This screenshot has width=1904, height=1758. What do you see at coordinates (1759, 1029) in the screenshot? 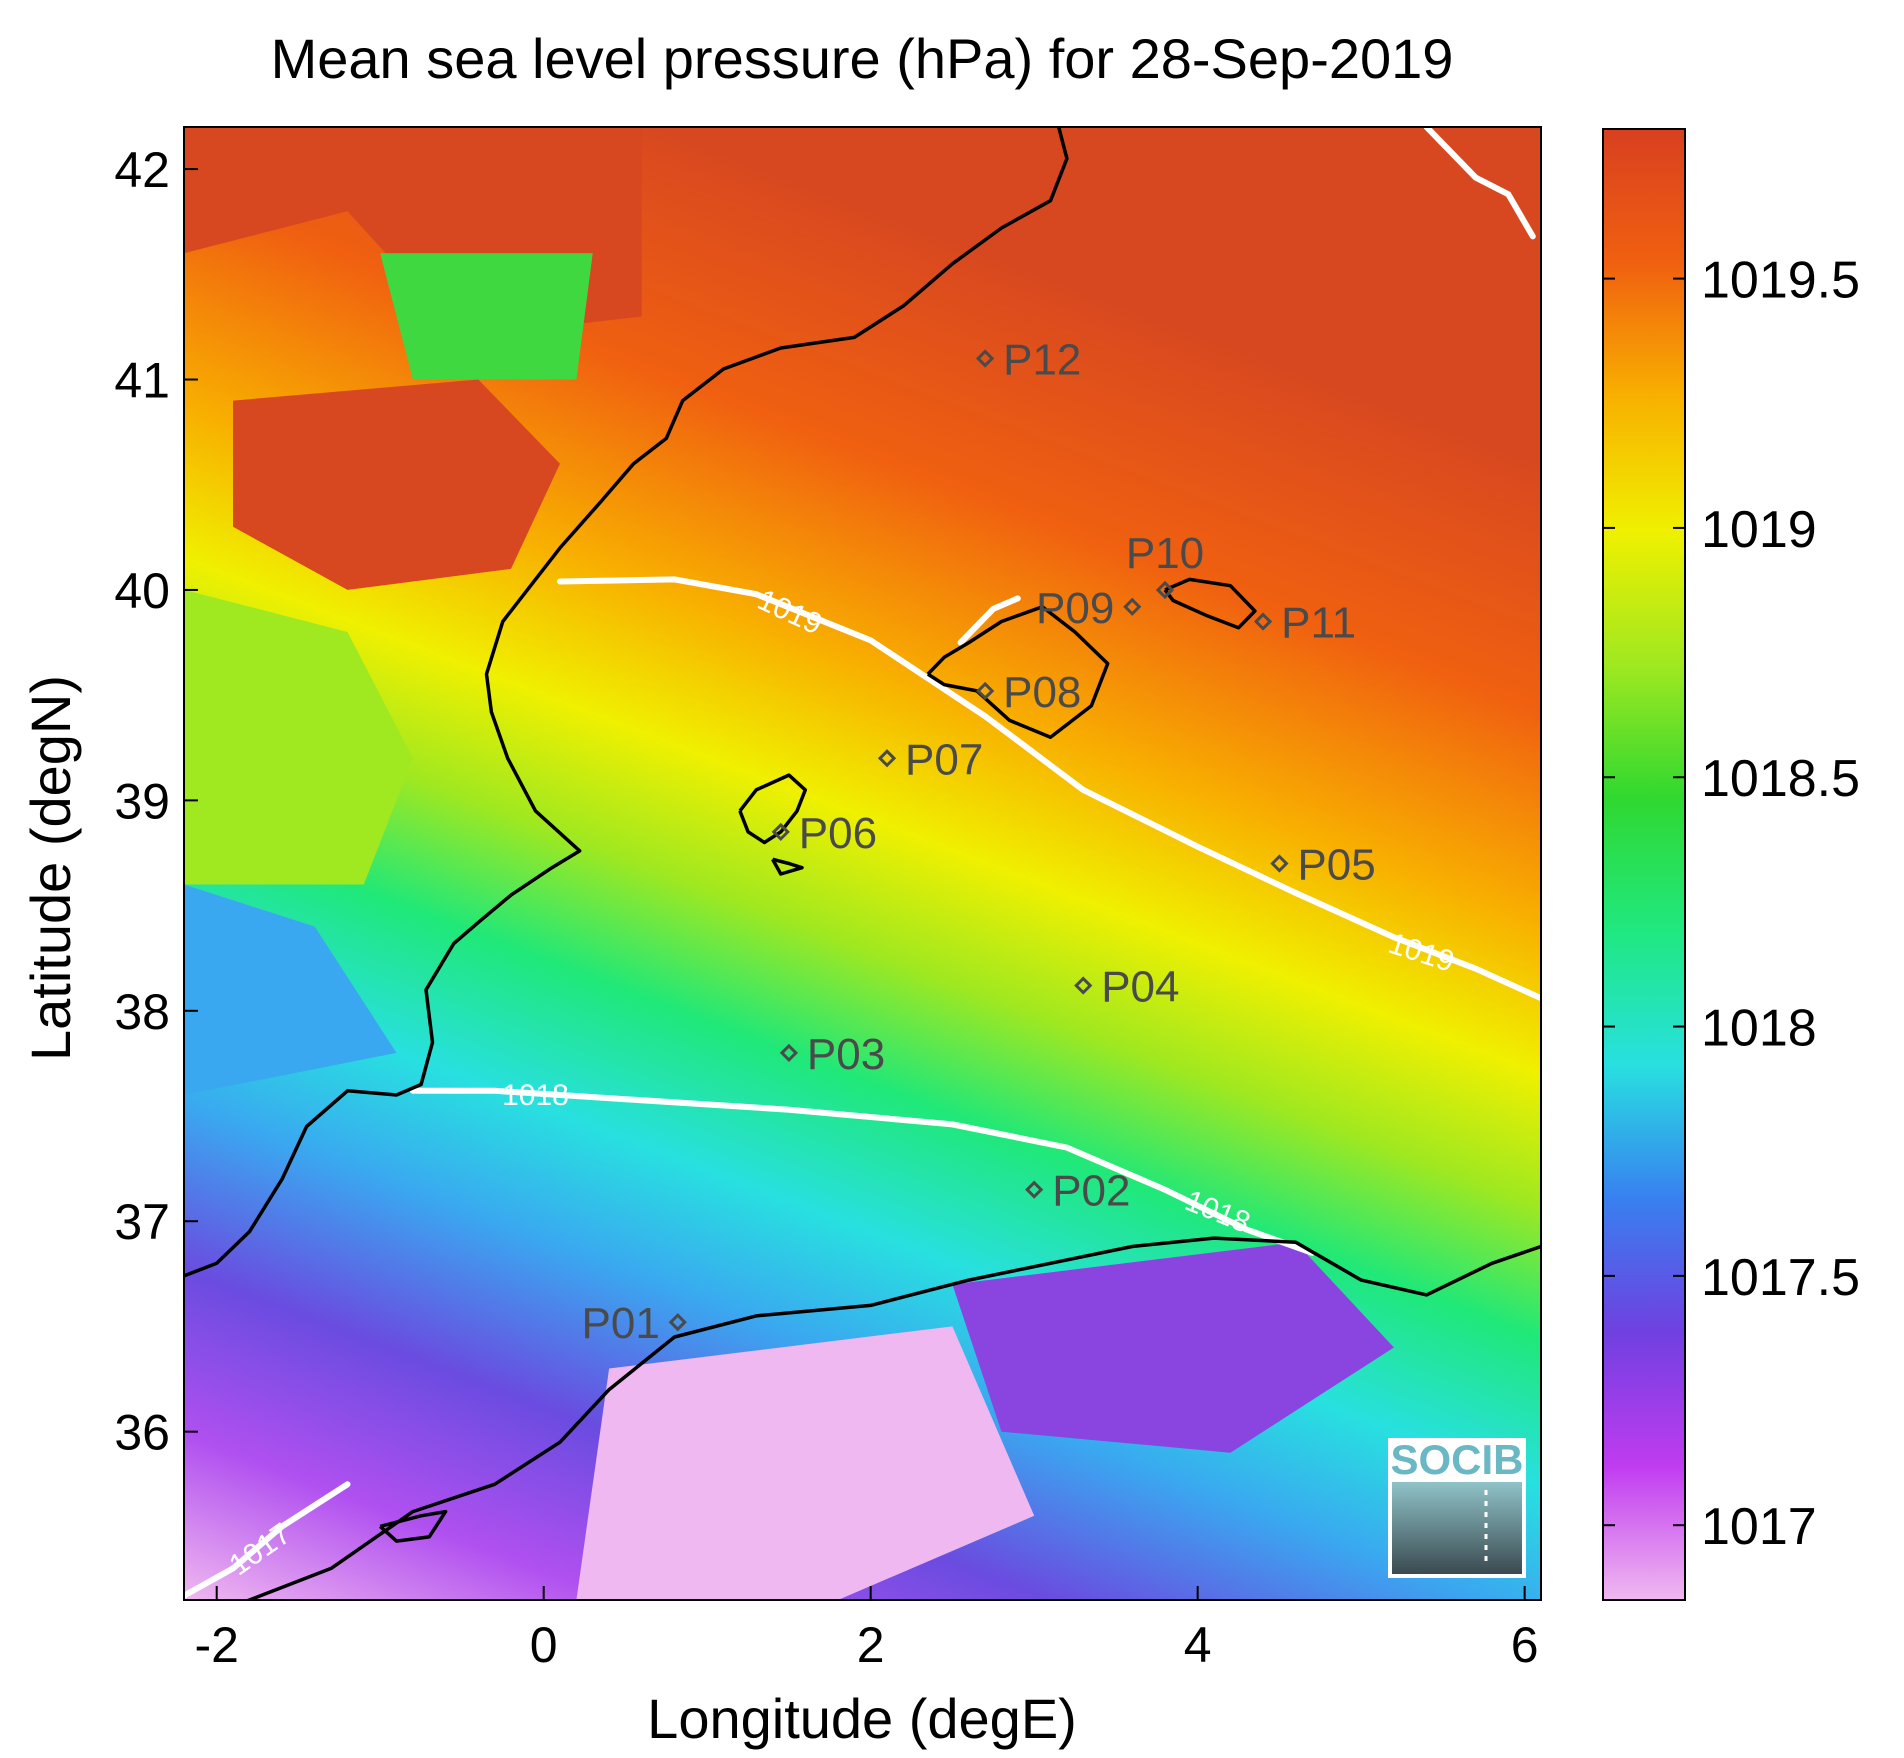
I see `colorbar-tick-label: 1018` at bounding box center [1759, 1029].